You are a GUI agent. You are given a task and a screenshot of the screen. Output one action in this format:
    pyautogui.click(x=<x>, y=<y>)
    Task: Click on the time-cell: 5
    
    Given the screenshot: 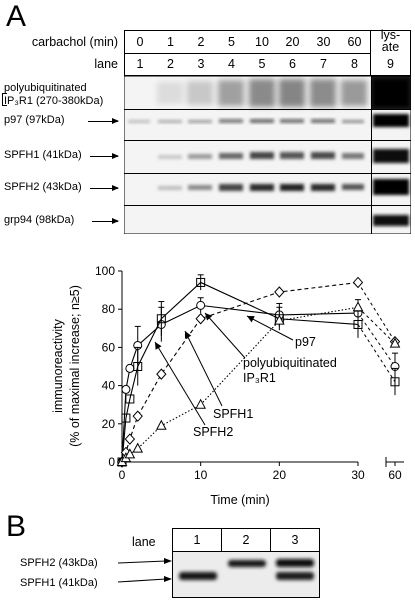 What is the action you would take?
    pyautogui.click(x=231, y=42)
    